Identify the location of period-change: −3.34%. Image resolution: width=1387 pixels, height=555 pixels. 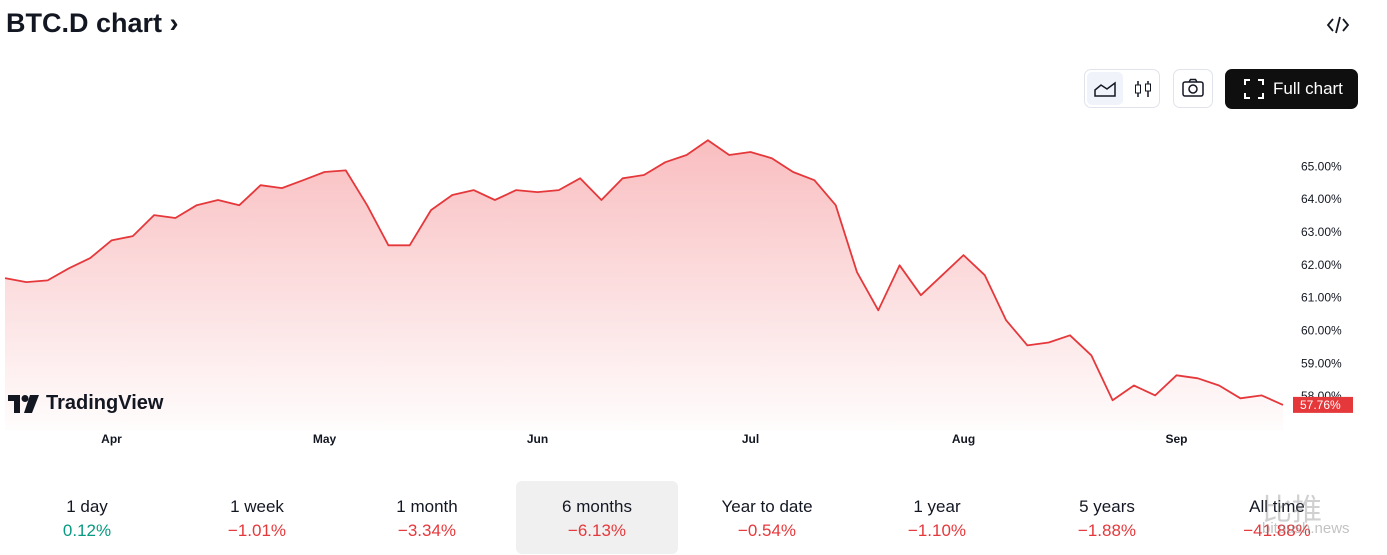
(427, 530).